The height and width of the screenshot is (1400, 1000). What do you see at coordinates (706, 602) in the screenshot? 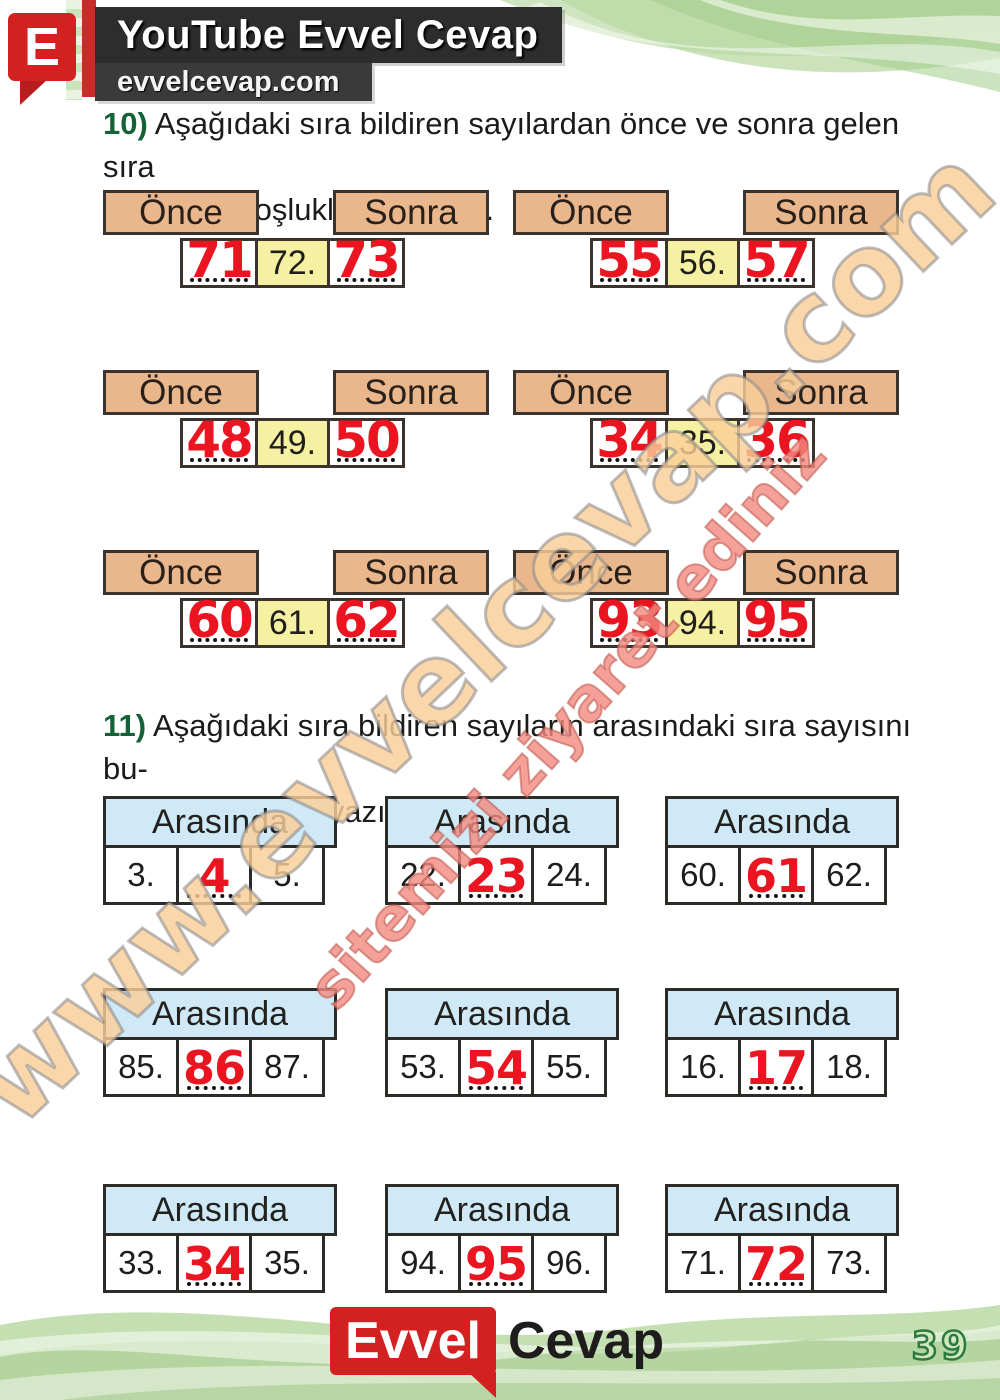
I see `q10-group-6: Önce Sonra 93 94. 95` at bounding box center [706, 602].